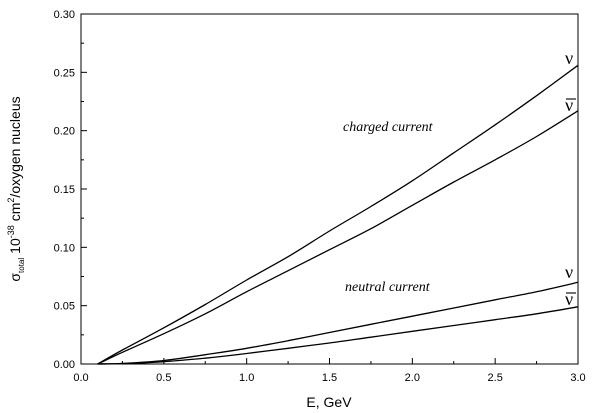 The width and height of the screenshot is (597, 413). What do you see at coordinates (495, 378) in the screenshot?
I see `x-tick-label: 2.5` at bounding box center [495, 378].